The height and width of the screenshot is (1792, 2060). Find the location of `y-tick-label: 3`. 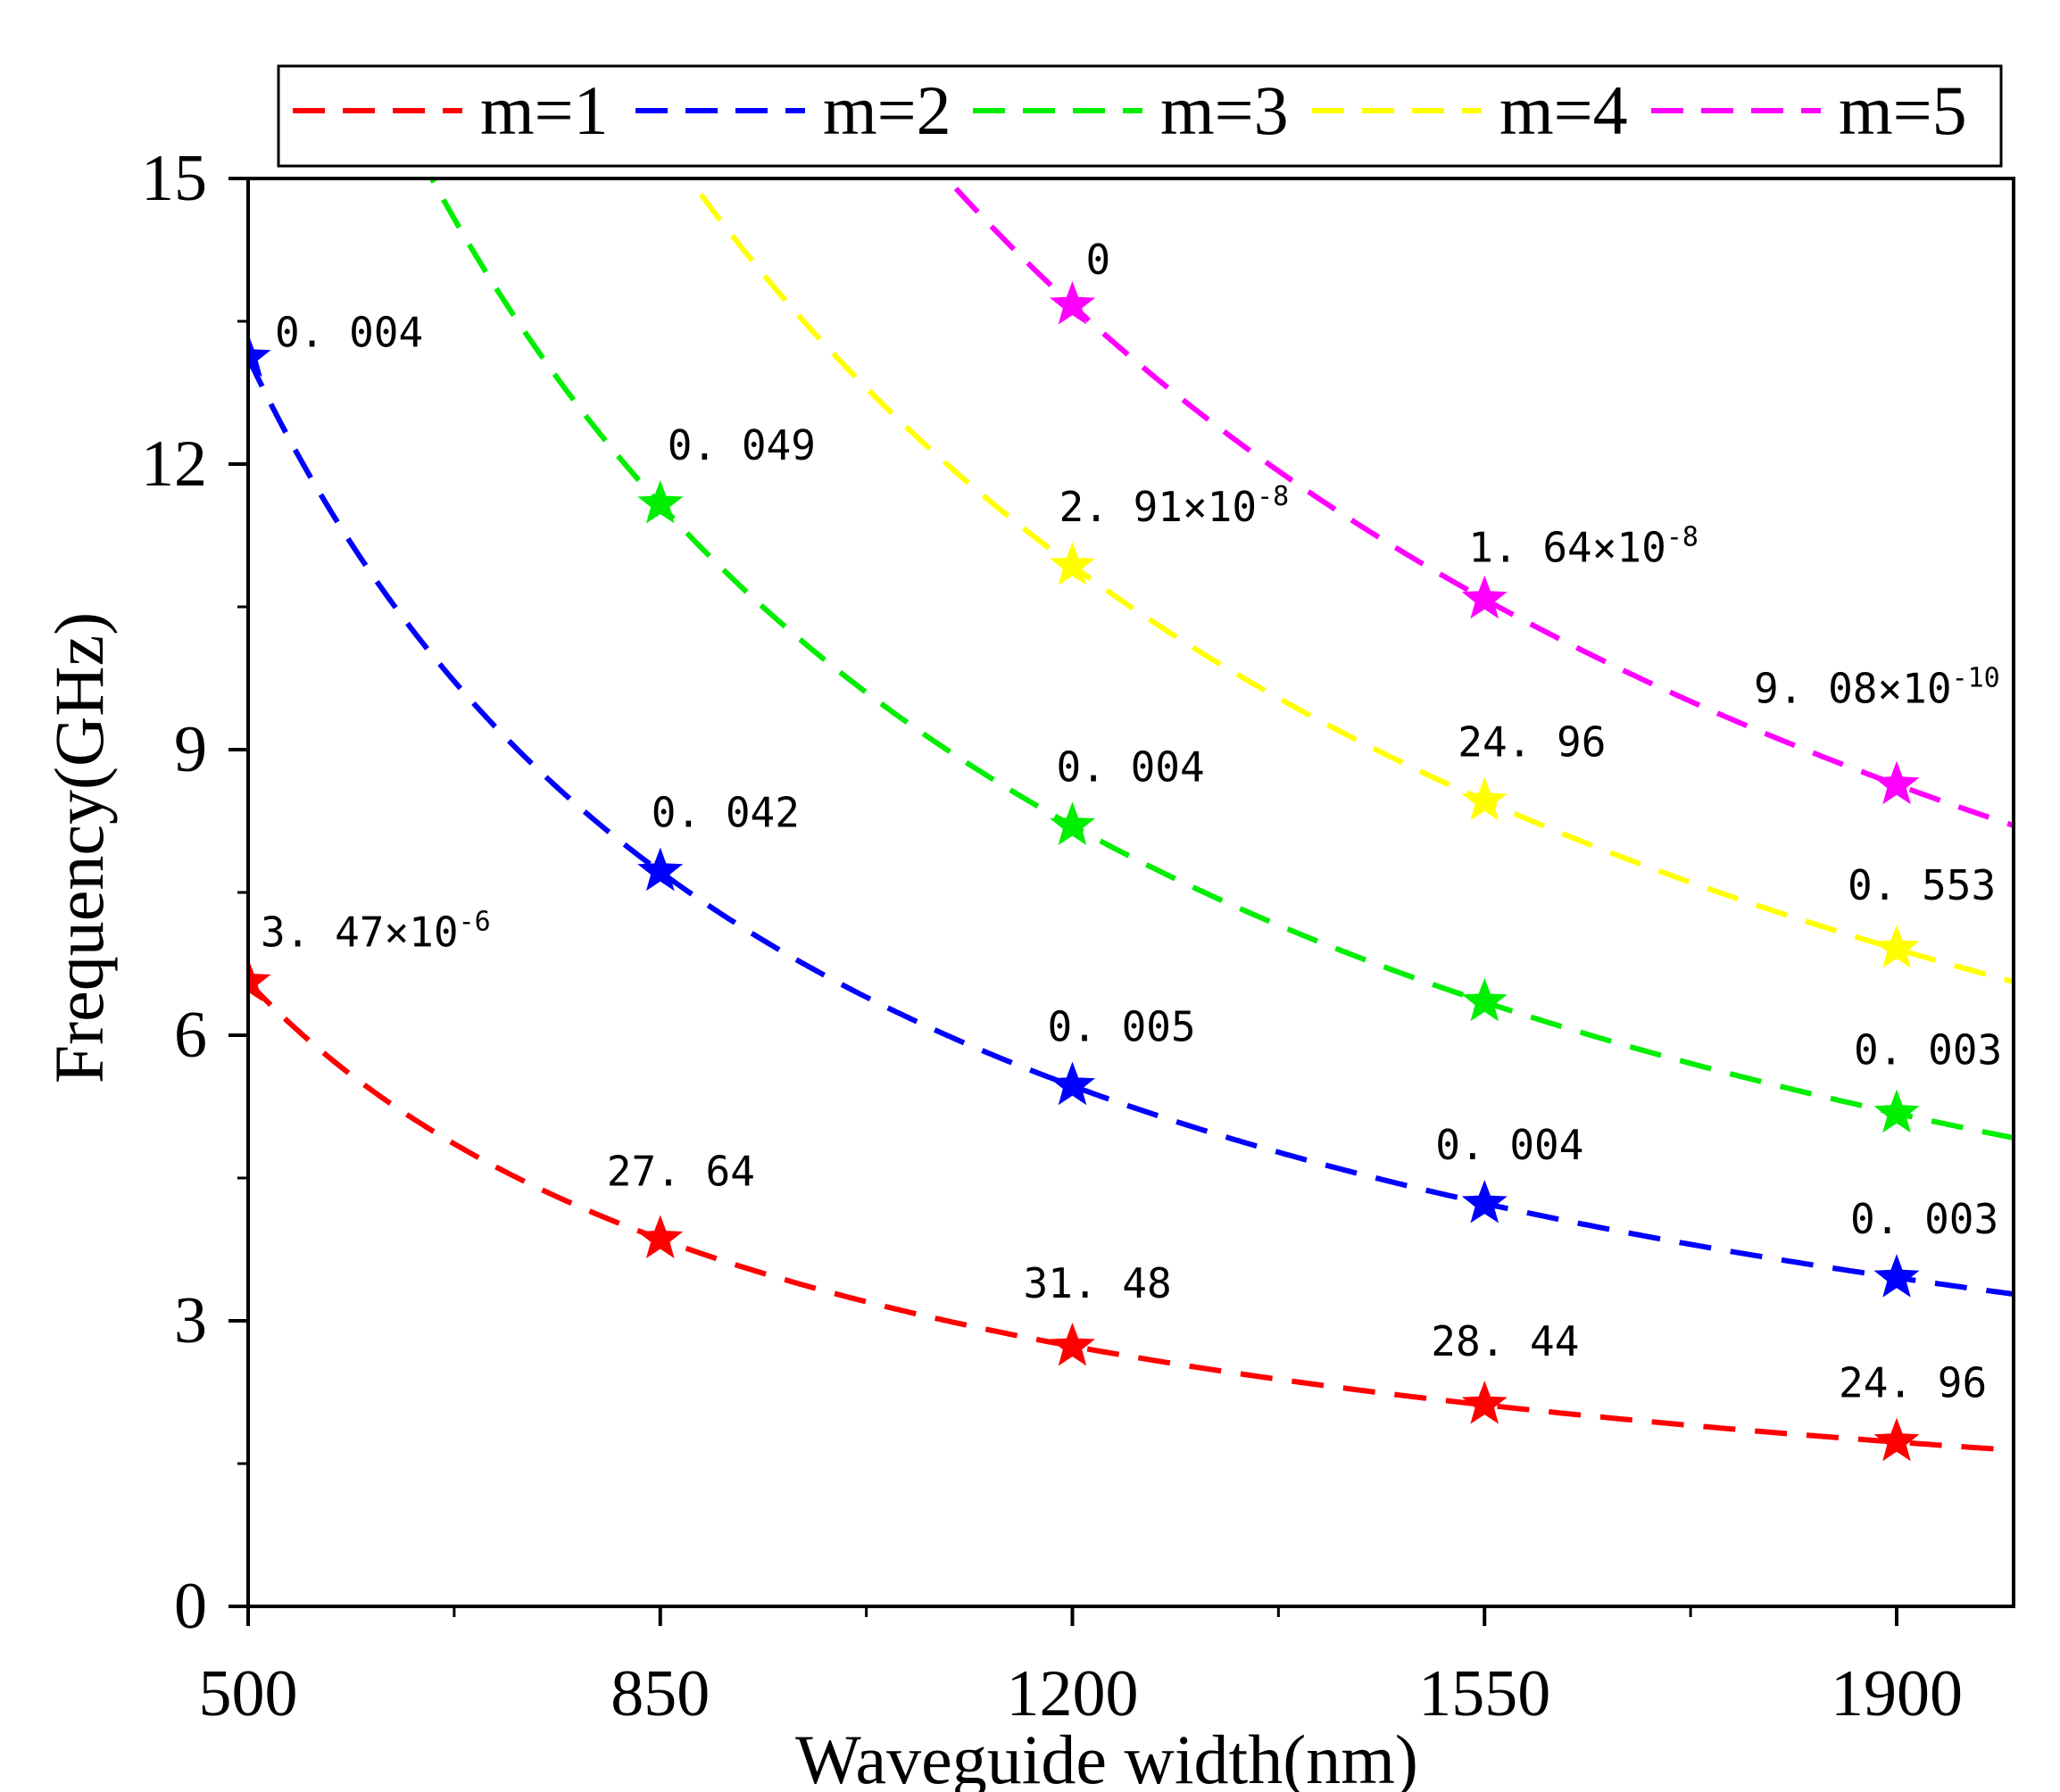

y-tick-label: 3 is located at coordinates (190, 1320).